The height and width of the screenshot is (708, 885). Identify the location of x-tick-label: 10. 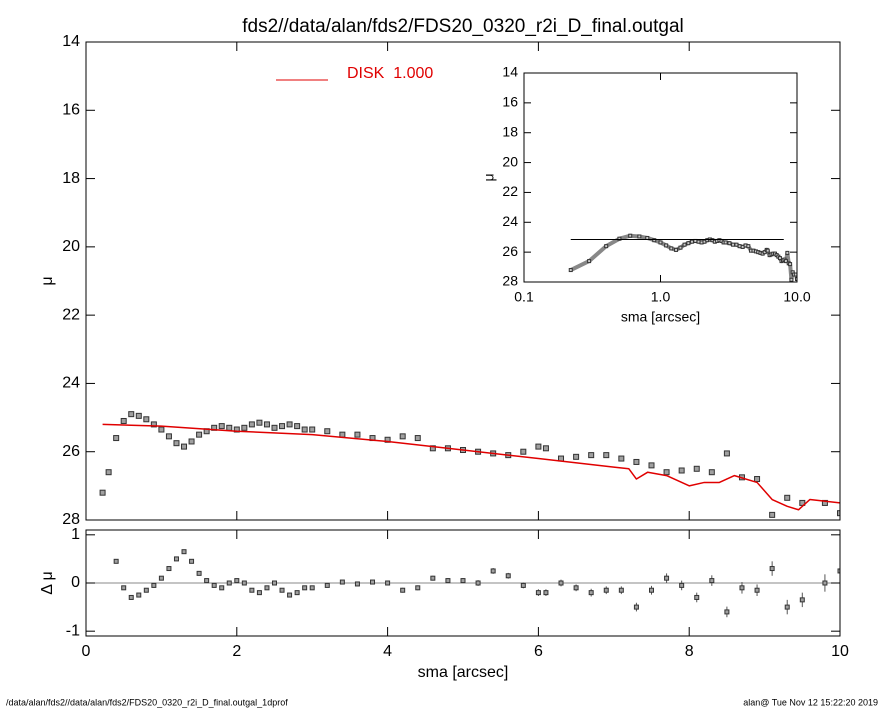
(840, 651).